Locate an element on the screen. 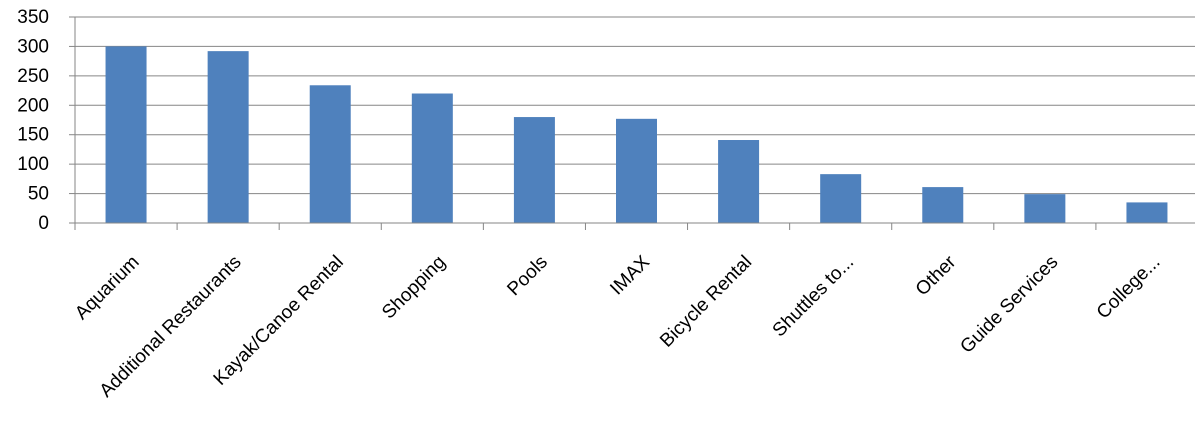  x-category-label: Pools is located at coordinates (527, 276).